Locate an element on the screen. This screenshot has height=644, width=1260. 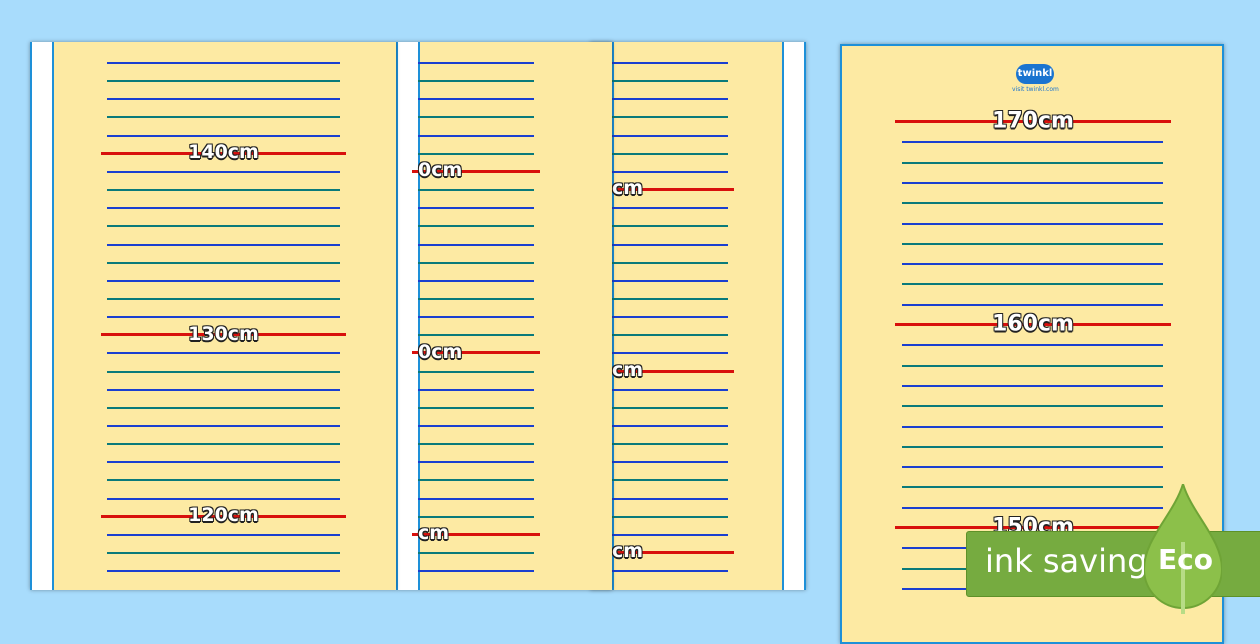
height-label: 120cm is located at coordinates (223, 515).